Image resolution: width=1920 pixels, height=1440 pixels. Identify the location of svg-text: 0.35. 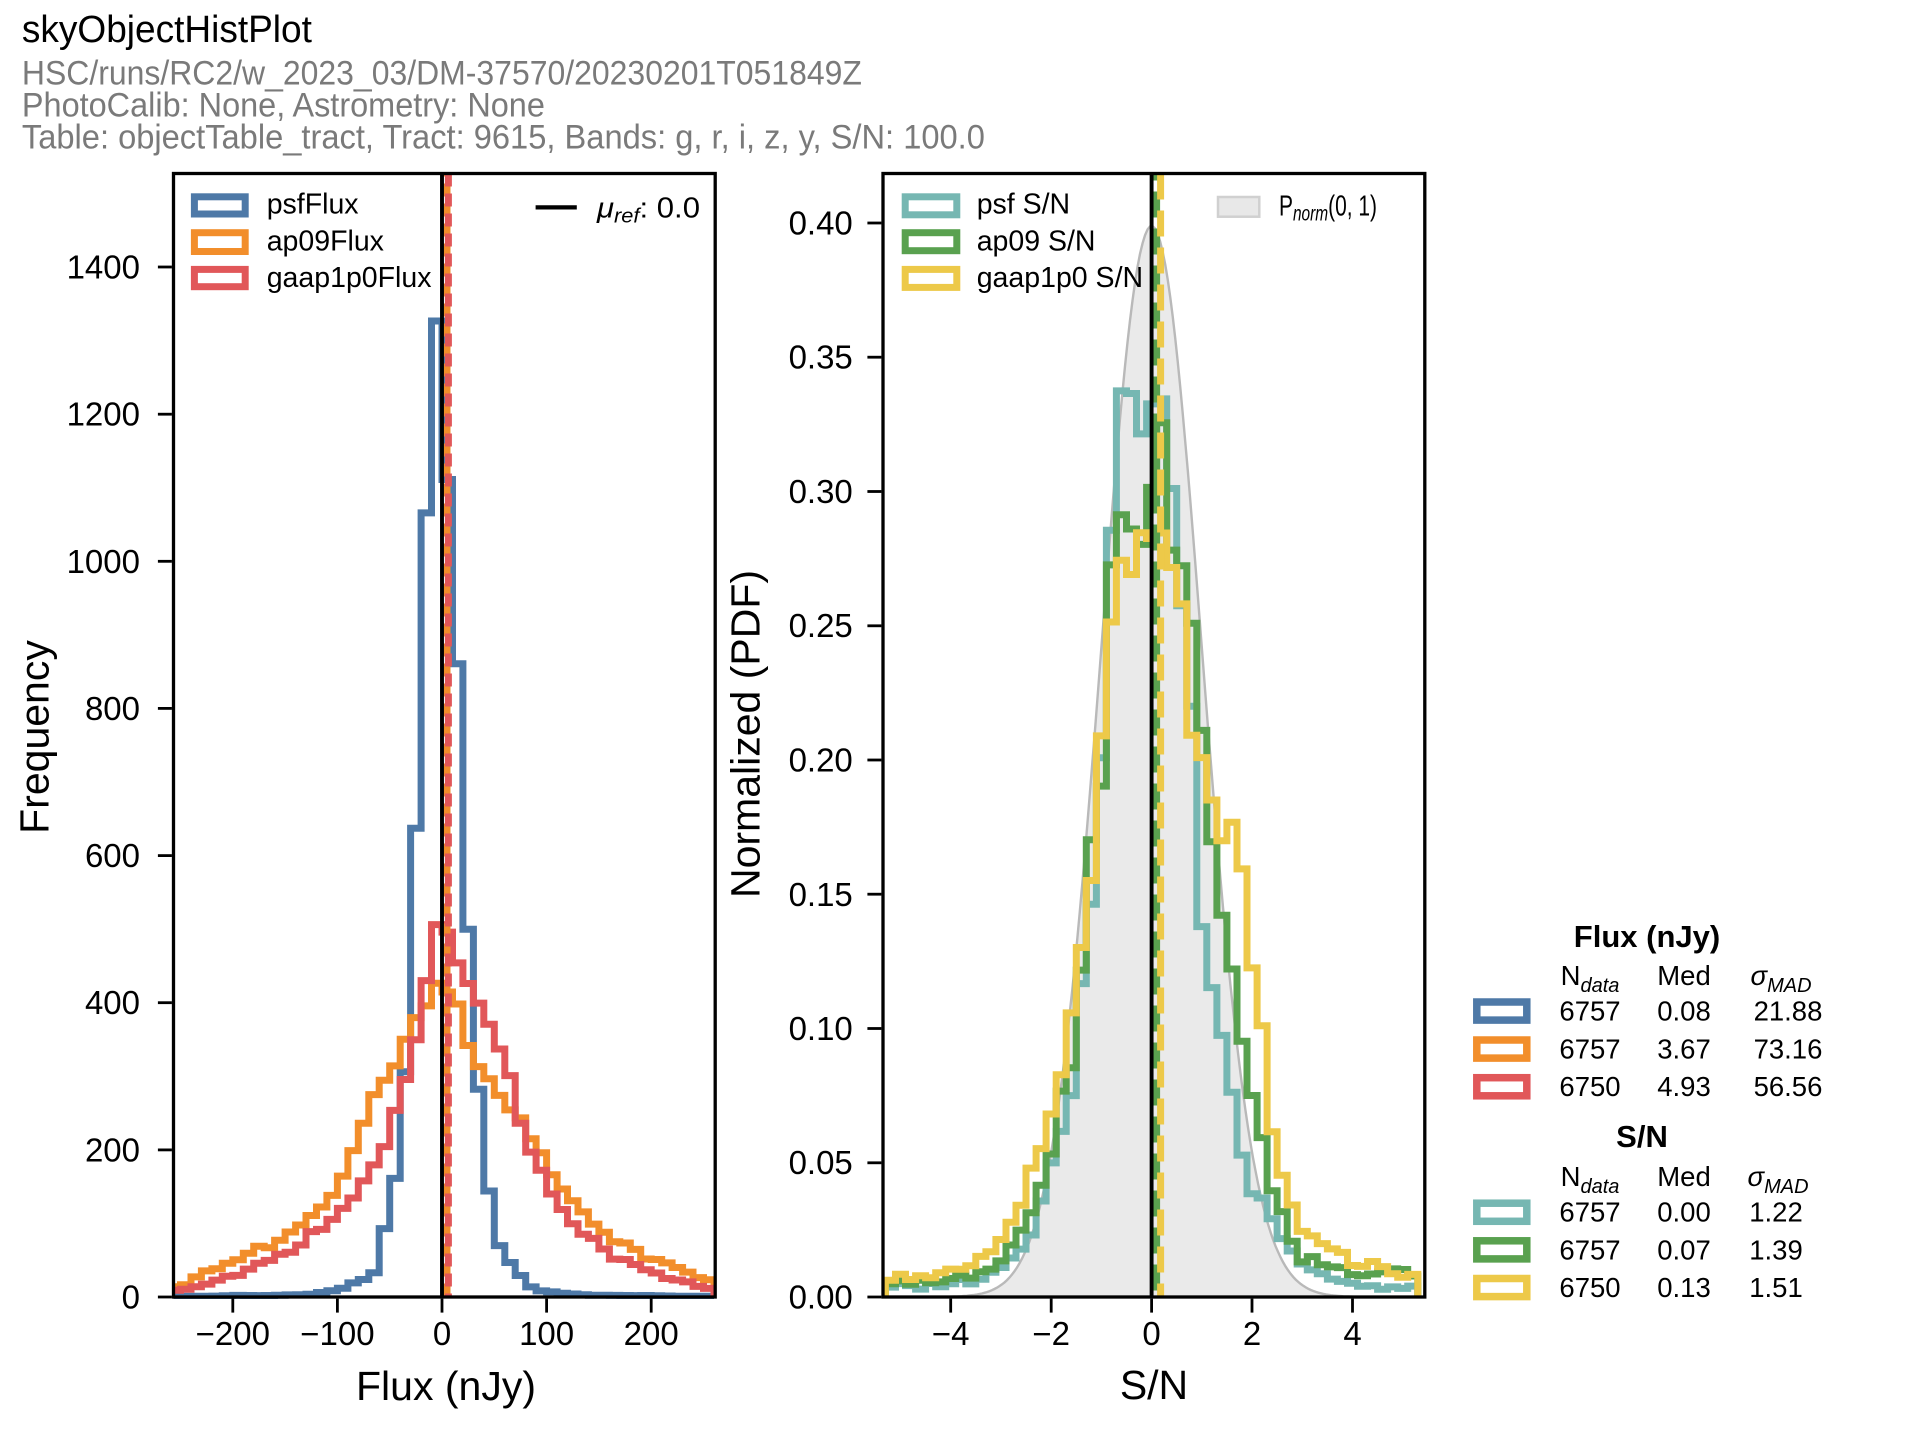
(821, 357).